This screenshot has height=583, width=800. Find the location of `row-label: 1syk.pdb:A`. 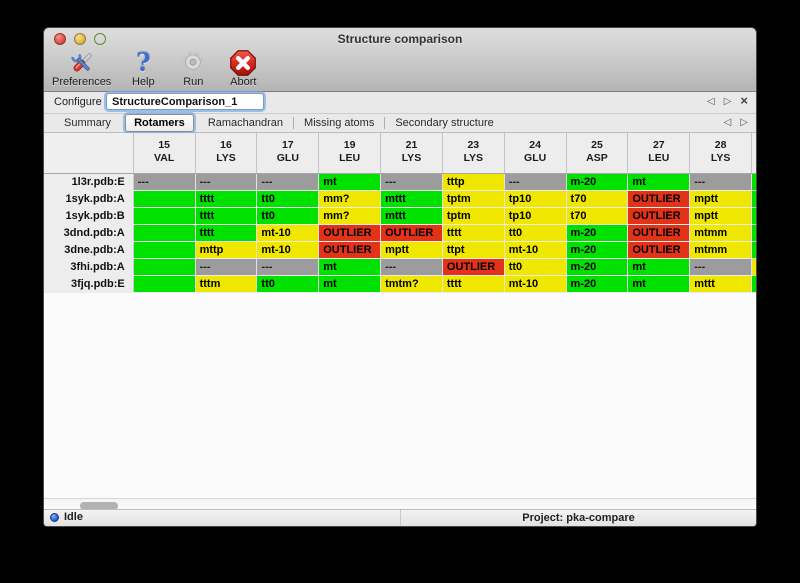

row-label: 1syk.pdb:A is located at coordinates (89, 199).